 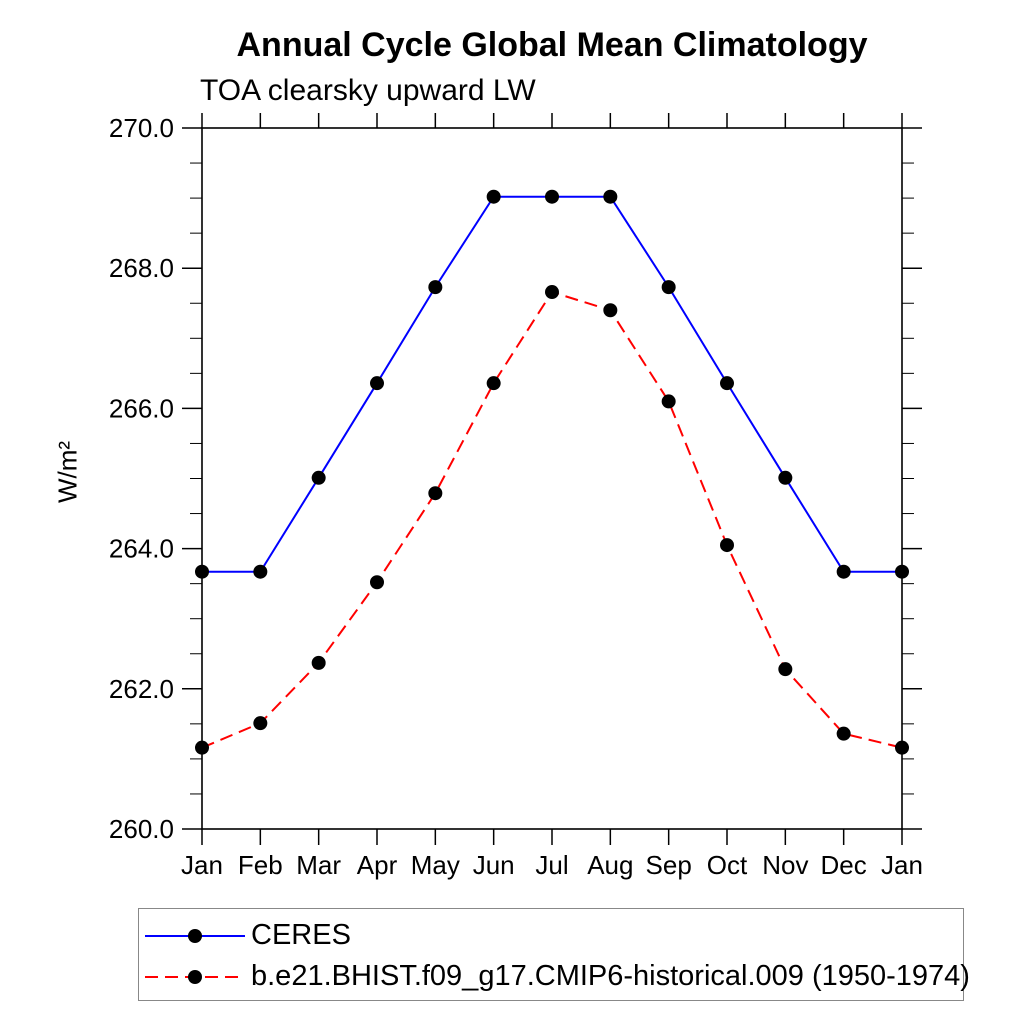 I want to click on x-tick-label: Jun, so click(x=494, y=865).